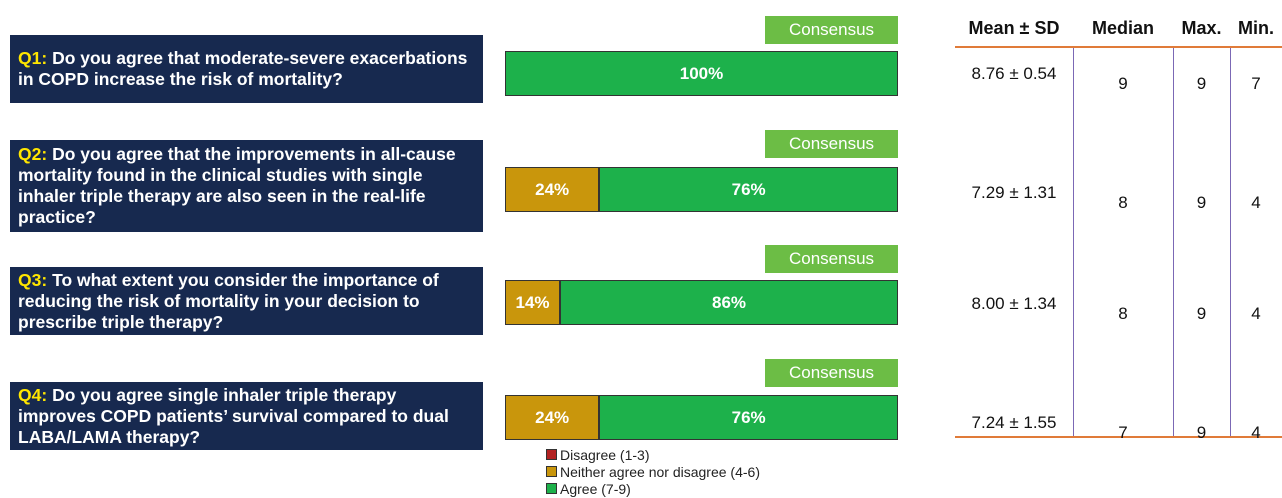  I want to click on question-id: Q2:, so click(33, 154).